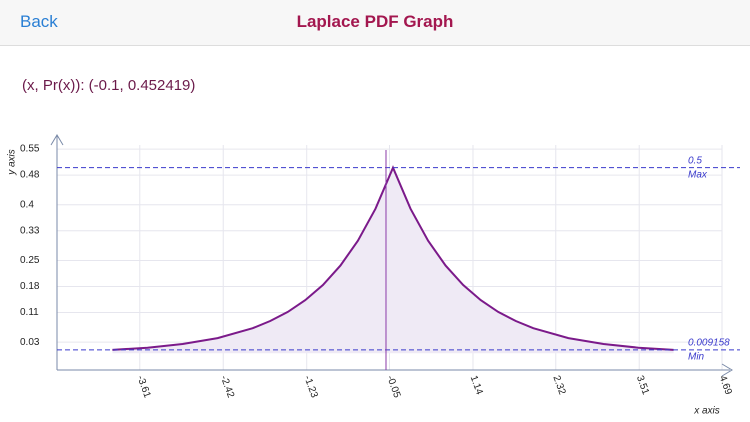 This screenshot has height=422, width=750. What do you see at coordinates (30, 286) in the screenshot?
I see `y-tick-label: 0.18` at bounding box center [30, 286].